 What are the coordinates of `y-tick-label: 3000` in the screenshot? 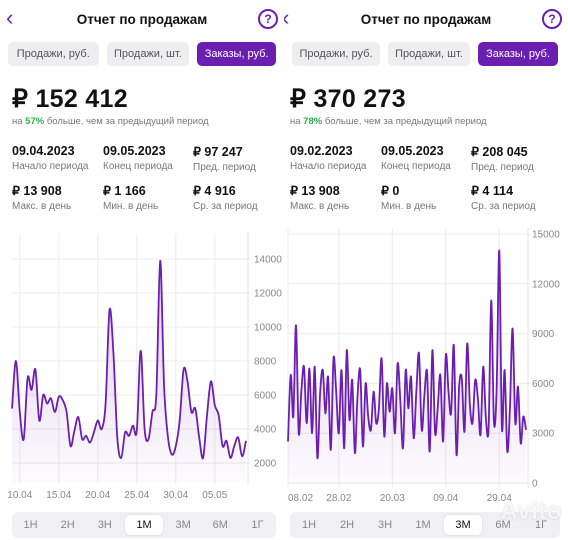 It's located at (543, 434).